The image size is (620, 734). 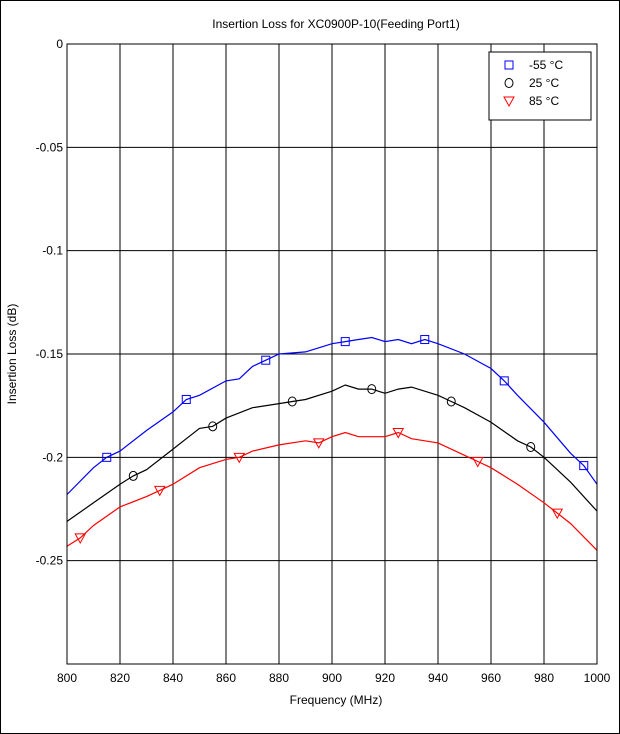 I want to click on x-tick-label: 800, so click(x=67, y=678).